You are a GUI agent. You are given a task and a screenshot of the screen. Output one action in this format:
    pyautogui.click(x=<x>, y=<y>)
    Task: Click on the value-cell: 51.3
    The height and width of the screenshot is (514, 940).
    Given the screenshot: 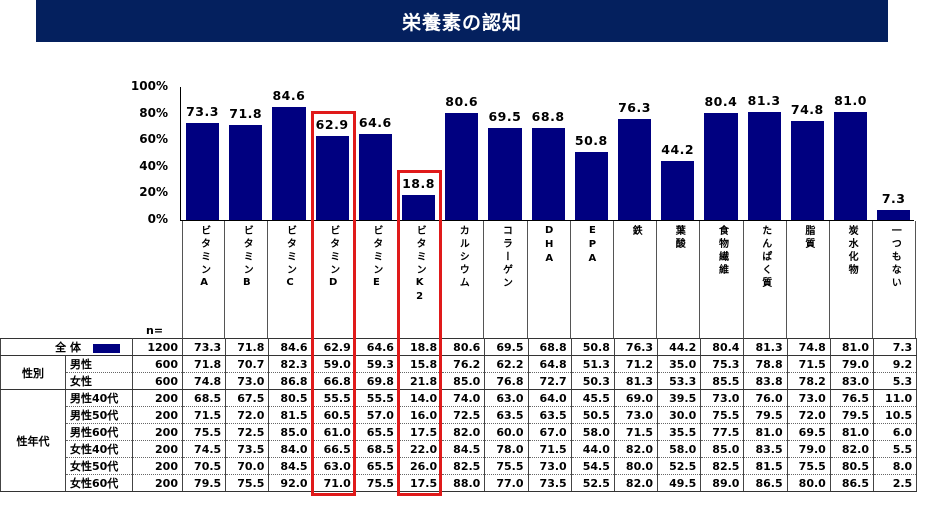 What is the action you would take?
    pyautogui.click(x=592, y=364)
    